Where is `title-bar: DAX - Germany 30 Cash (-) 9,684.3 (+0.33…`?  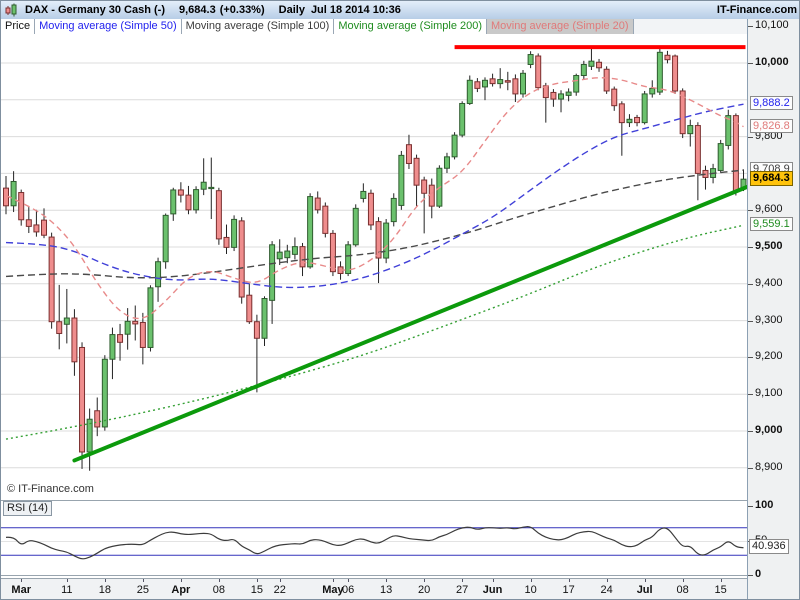 title-bar: DAX - Germany 30 Cash (-) 9,684.3 (+0.33… is located at coordinates (400, 10).